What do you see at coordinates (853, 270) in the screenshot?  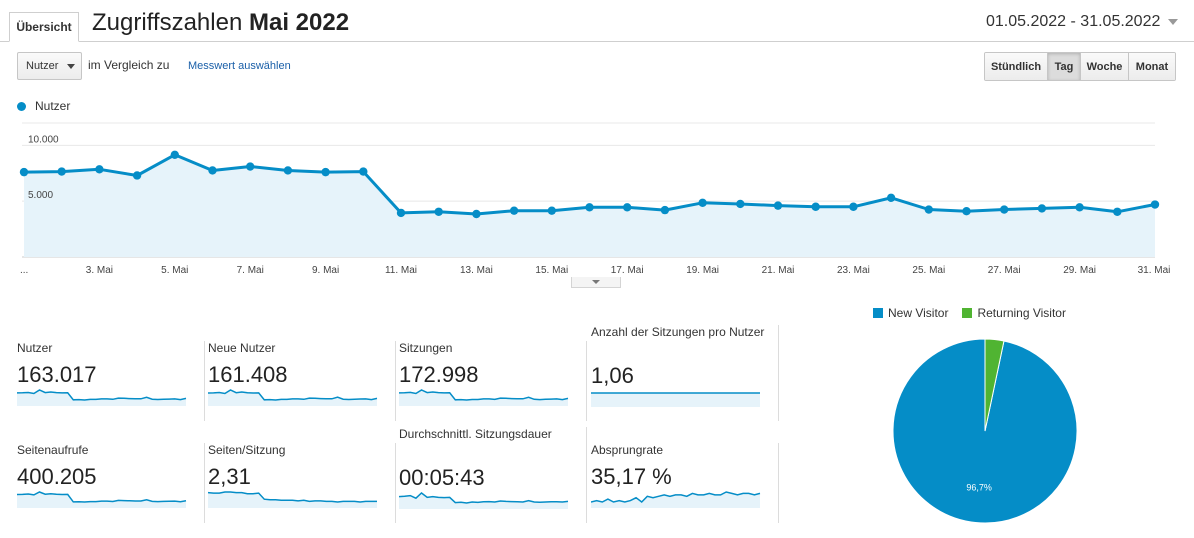 I see `x-tick-label: 23. Mai` at bounding box center [853, 270].